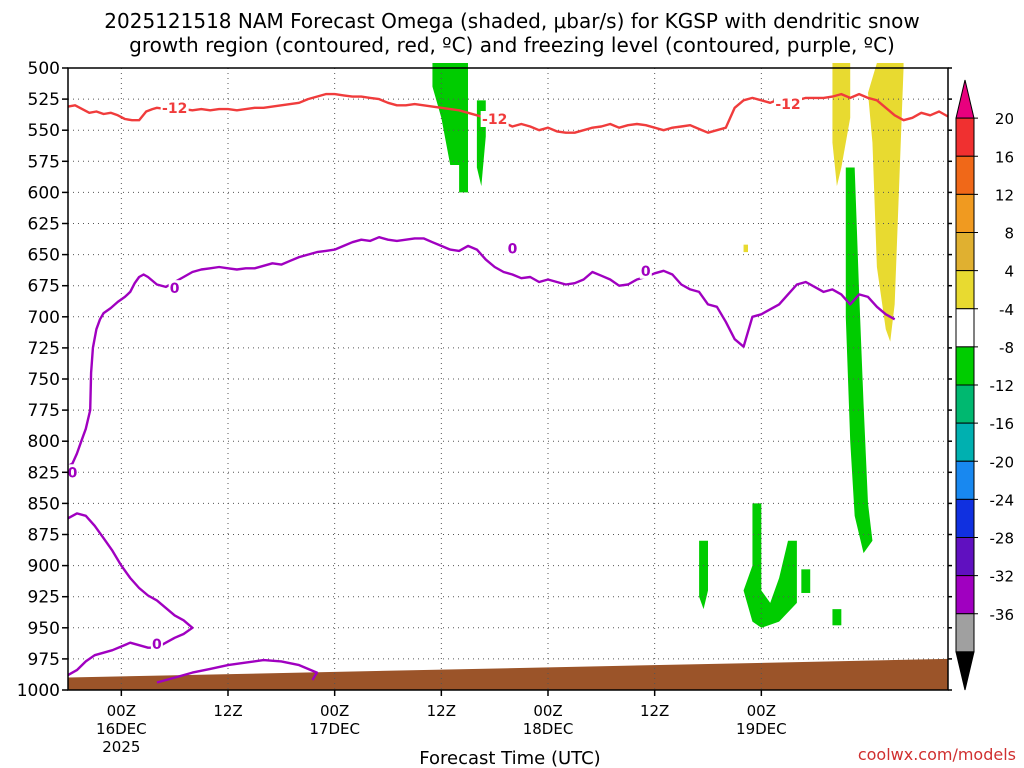 Image resolution: width=1024 pixels, height=768 pixels. I want to click on x-tick-date-label: 17DEC, so click(334, 729).